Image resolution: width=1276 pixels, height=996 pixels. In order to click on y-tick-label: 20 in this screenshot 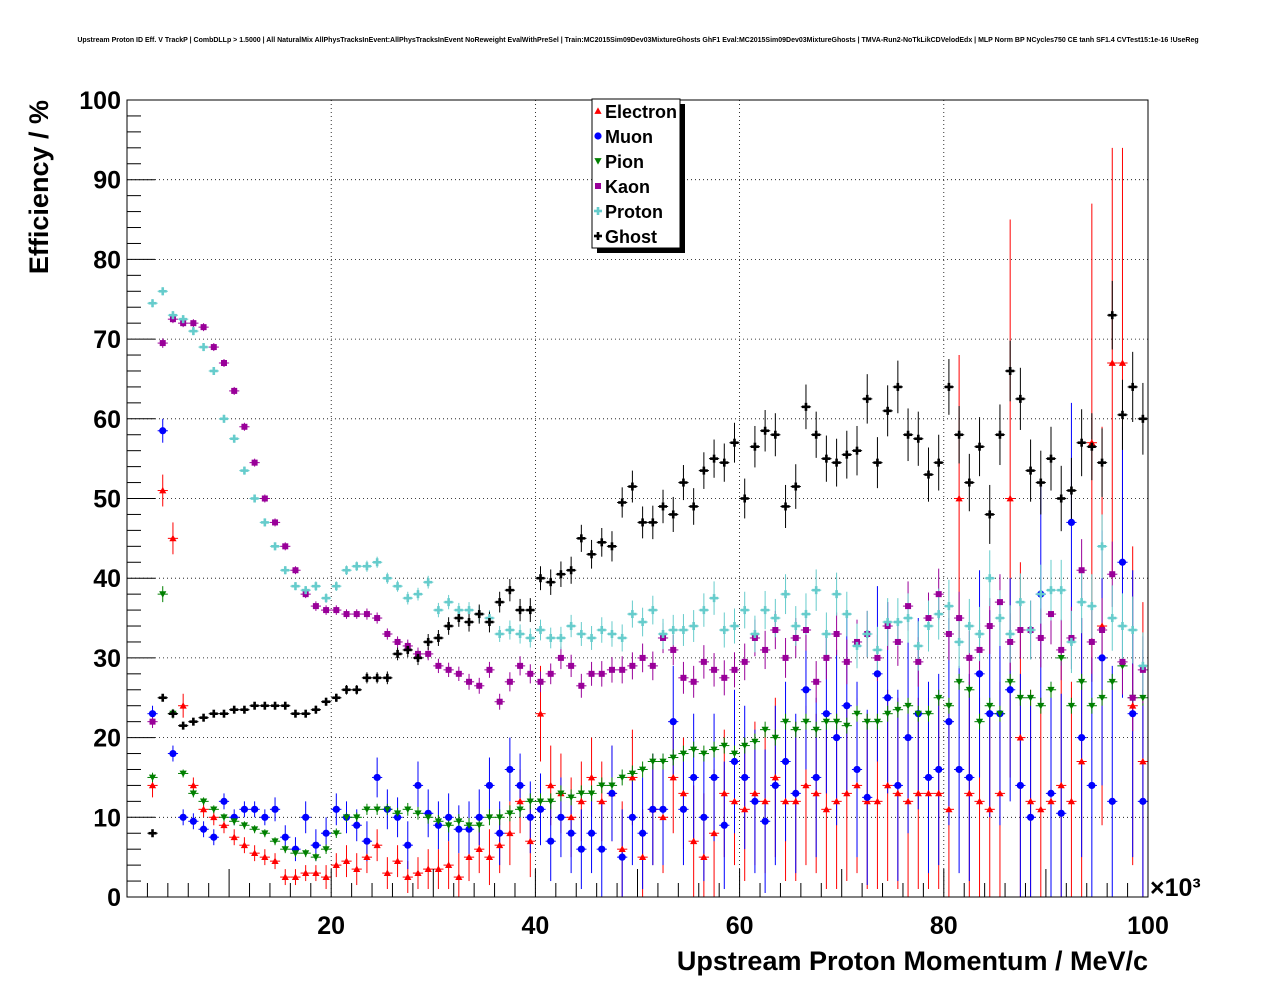, I will do `click(107, 739)`.